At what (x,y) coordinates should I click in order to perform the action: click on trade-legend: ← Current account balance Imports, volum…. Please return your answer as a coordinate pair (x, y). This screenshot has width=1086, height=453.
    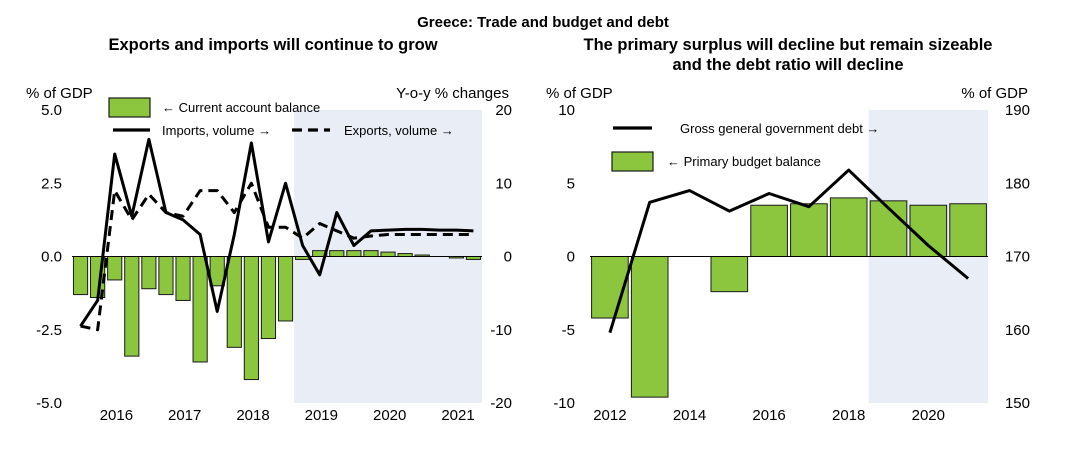
    Looking at the image, I should click on (281, 117).